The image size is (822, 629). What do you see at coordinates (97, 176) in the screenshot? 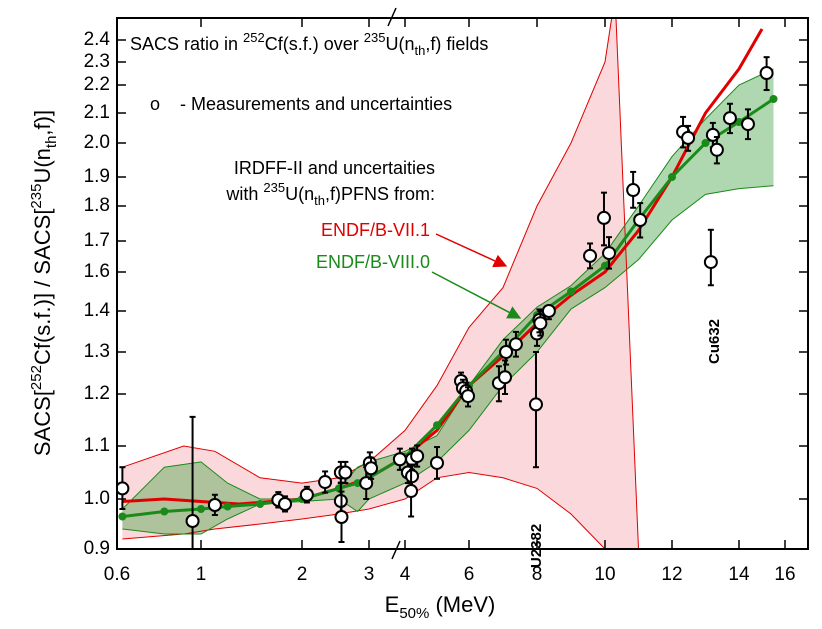
I see `y-tick-label: 1.9` at bounding box center [97, 176].